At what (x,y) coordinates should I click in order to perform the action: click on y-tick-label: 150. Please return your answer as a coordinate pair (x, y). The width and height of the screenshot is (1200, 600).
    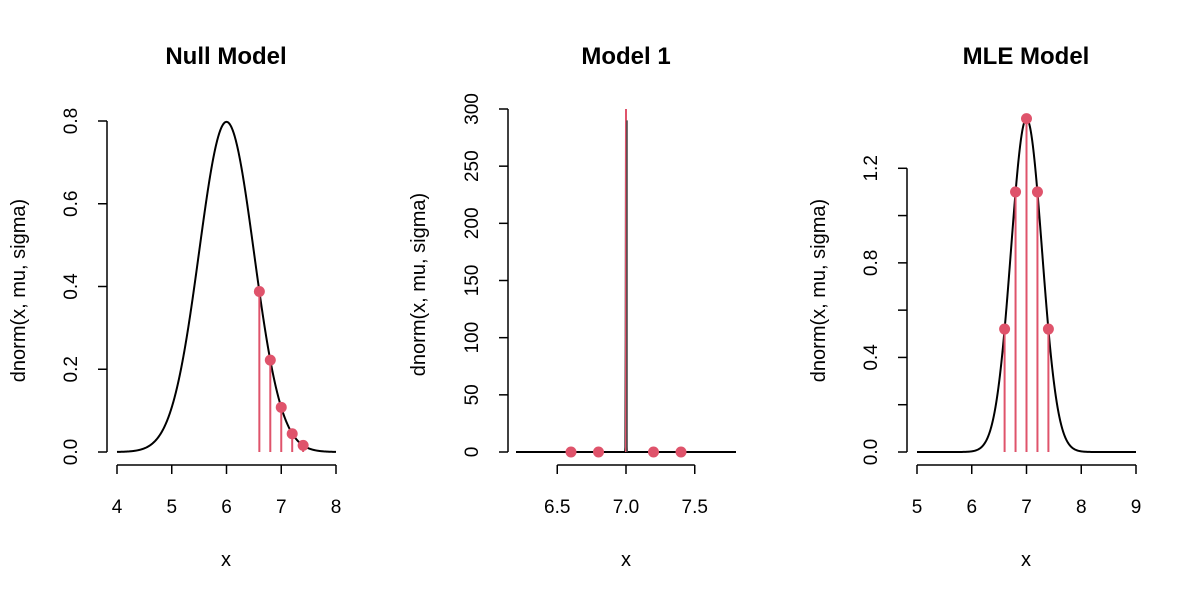
    Looking at the image, I should click on (472, 281).